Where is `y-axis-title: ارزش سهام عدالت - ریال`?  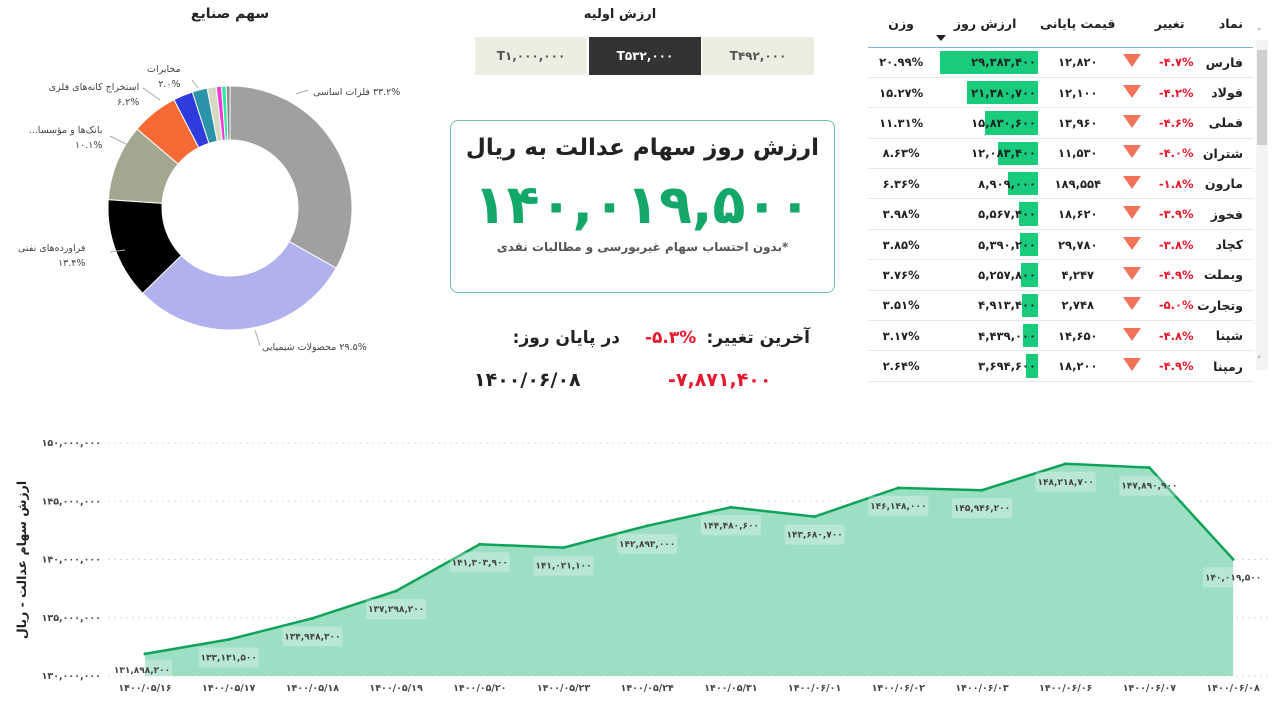
y-axis-title: ارزش سهام عدالت - ریال is located at coordinates (22, 560).